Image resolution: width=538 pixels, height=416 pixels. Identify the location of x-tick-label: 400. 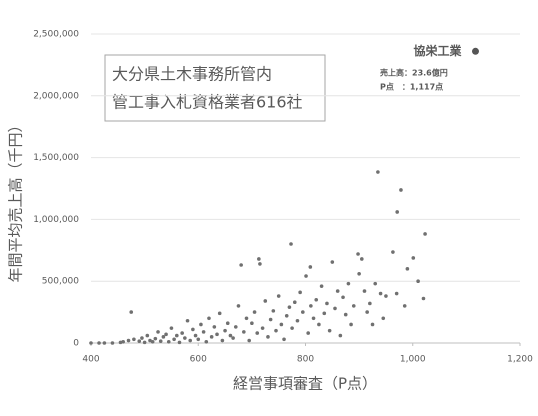
(90, 360).